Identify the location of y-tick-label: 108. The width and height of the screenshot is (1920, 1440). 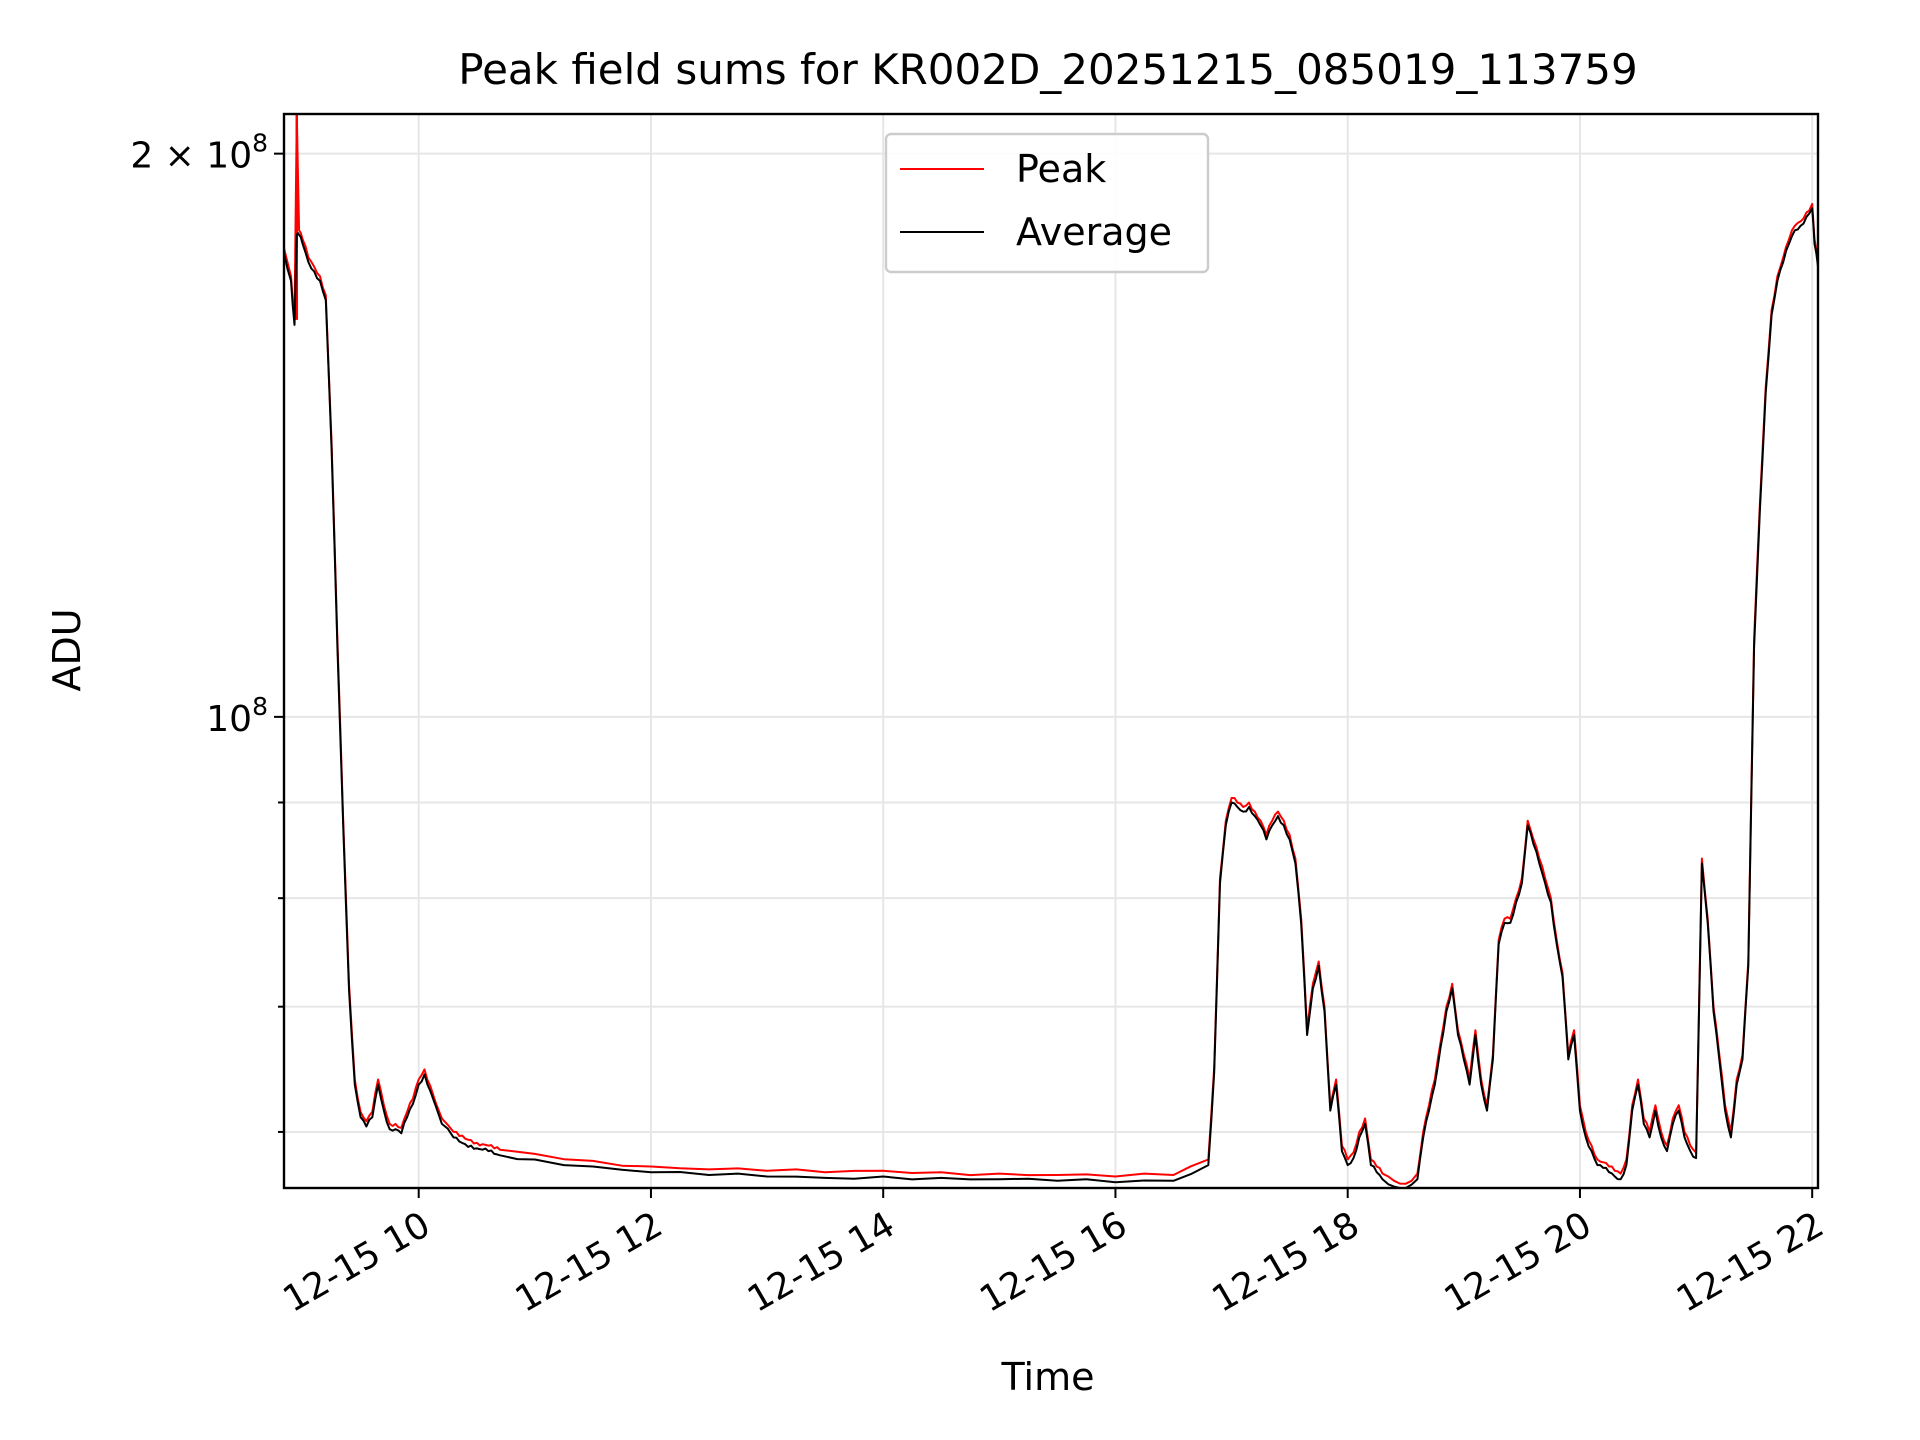
(237, 716).